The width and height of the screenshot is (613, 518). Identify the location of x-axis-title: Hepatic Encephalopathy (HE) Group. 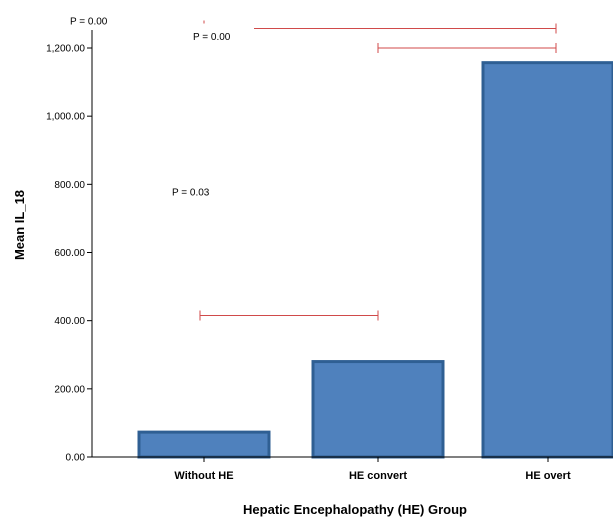
(355, 509).